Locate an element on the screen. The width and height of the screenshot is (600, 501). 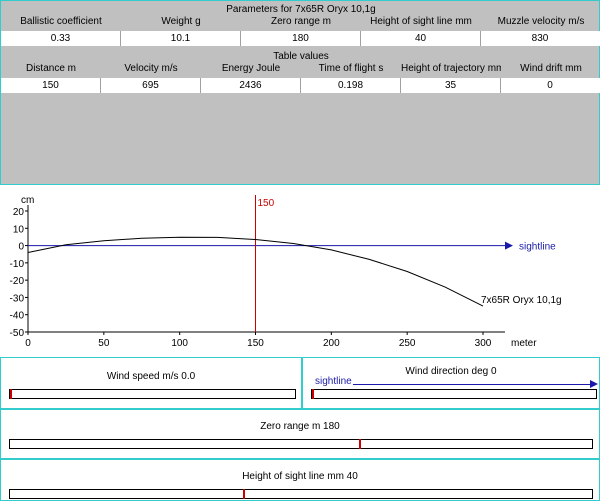
y-tick-label: 10 is located at coordinates (19, 229).